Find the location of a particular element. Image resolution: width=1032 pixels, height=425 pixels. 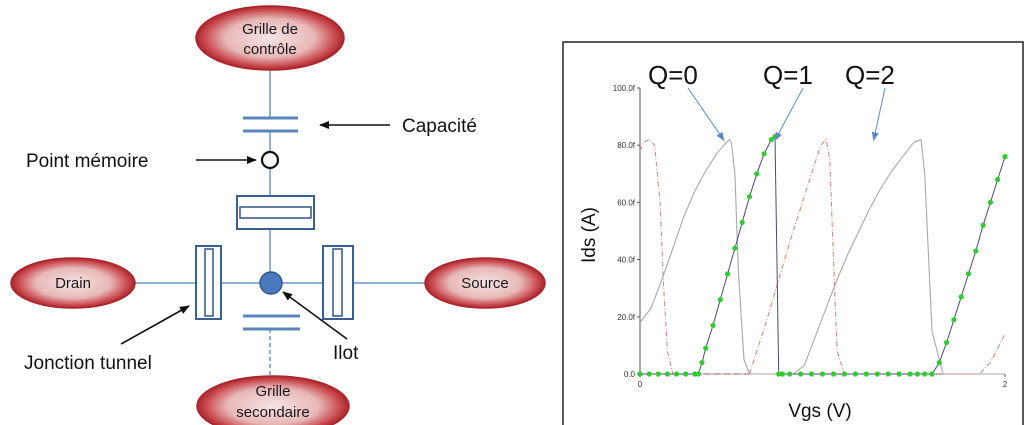

secondary-gate-ellipse is located at coordinates (273, 400).